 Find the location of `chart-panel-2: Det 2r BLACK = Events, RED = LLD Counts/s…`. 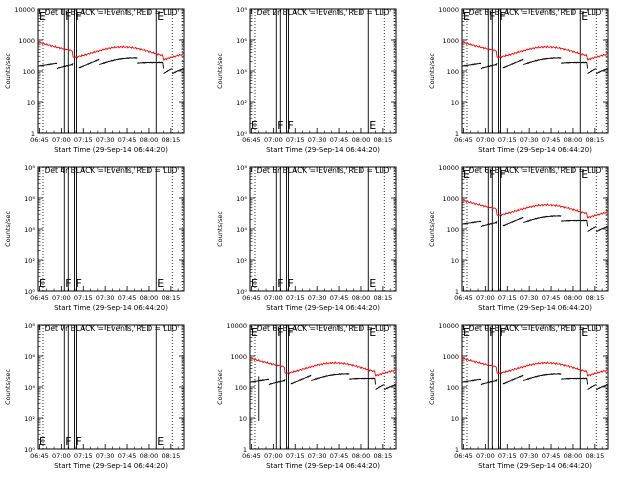

chart-panel-2: Det 2r BLACK = Events, RED = LLD Counts/s… is located at coordinates (306, 80).